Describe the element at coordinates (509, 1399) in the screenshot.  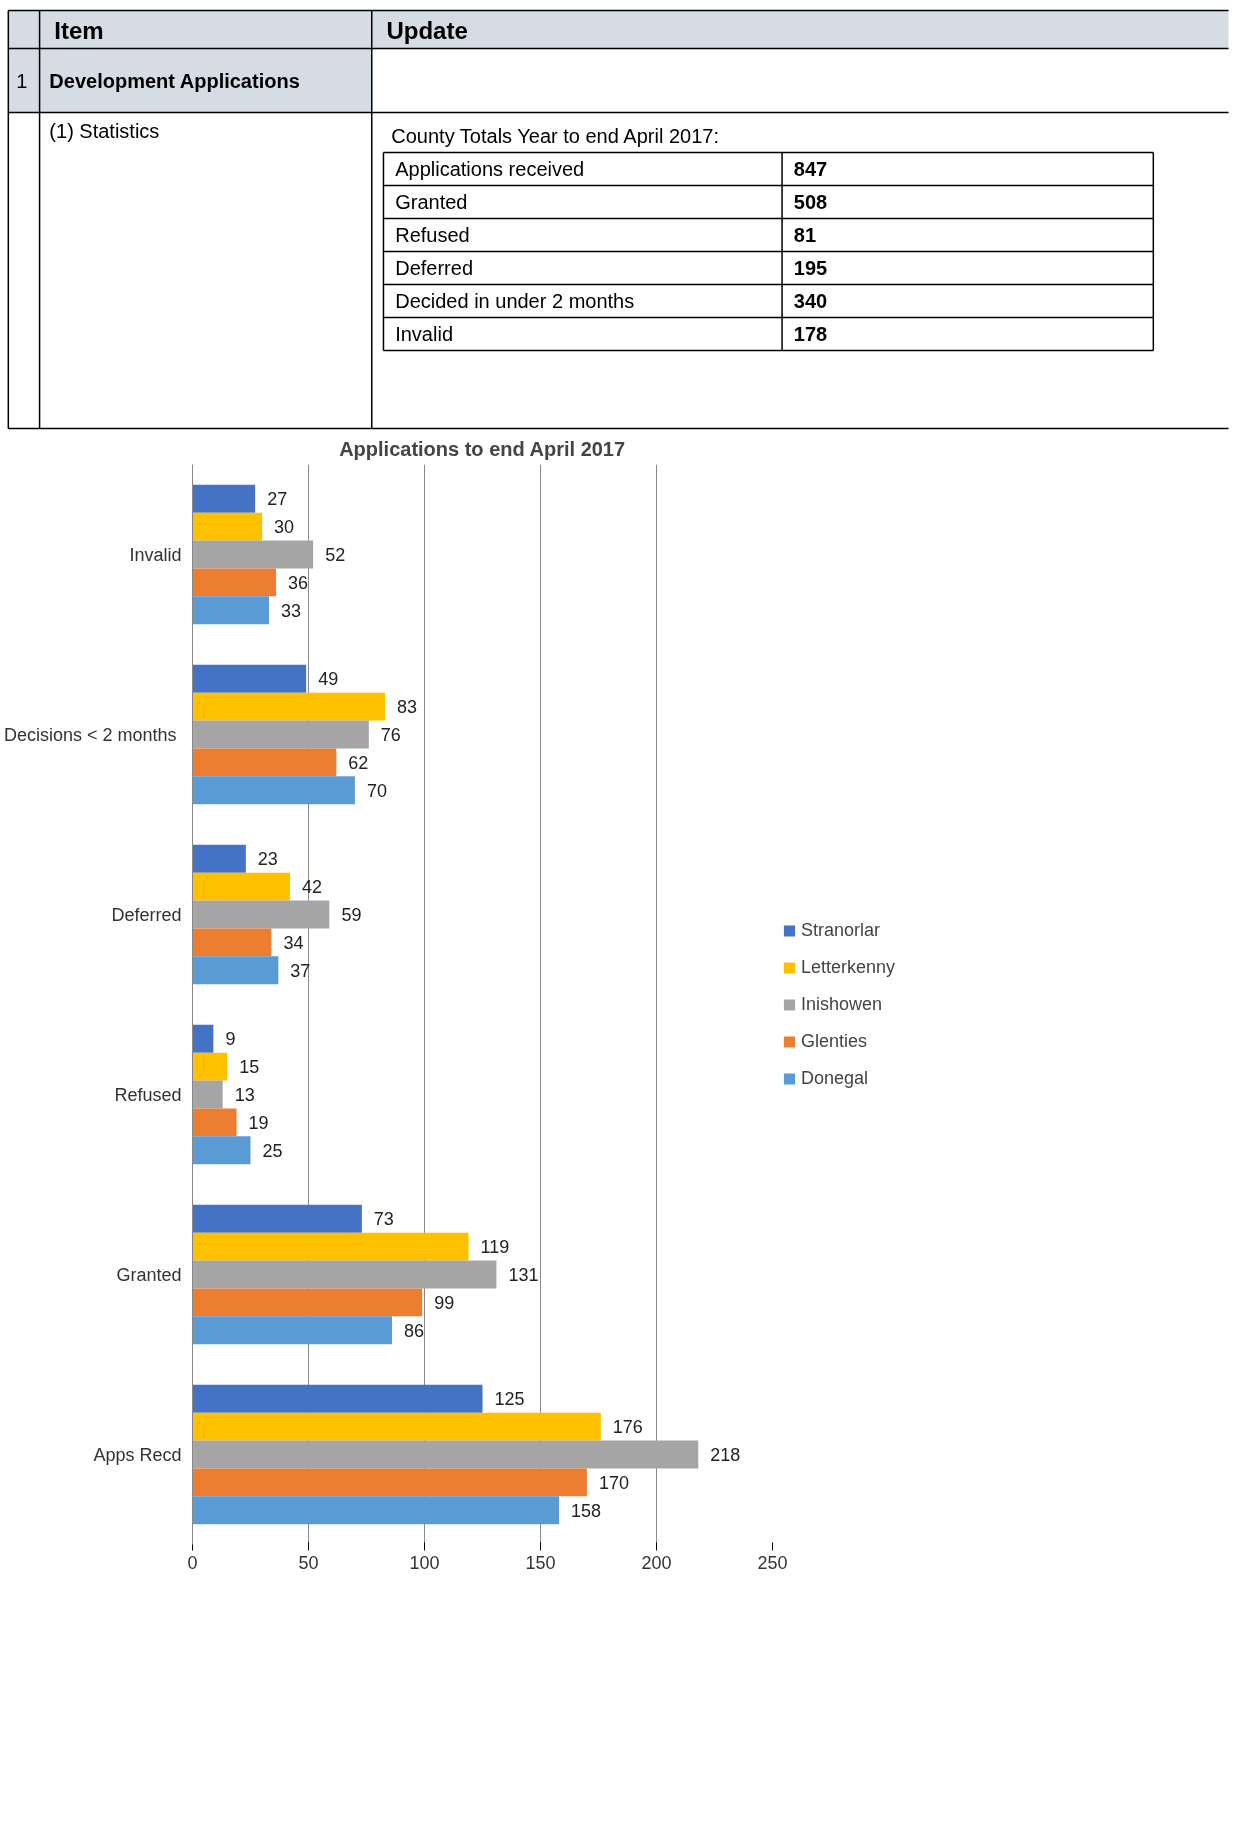
I see `data-label: 125` at that location.